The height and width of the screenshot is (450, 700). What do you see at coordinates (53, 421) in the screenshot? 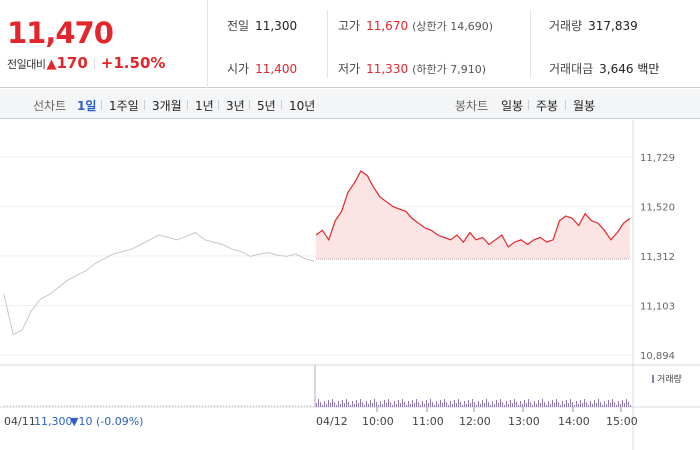
I see `prev-day-close: 11,300` at bounding box center [53, 421].